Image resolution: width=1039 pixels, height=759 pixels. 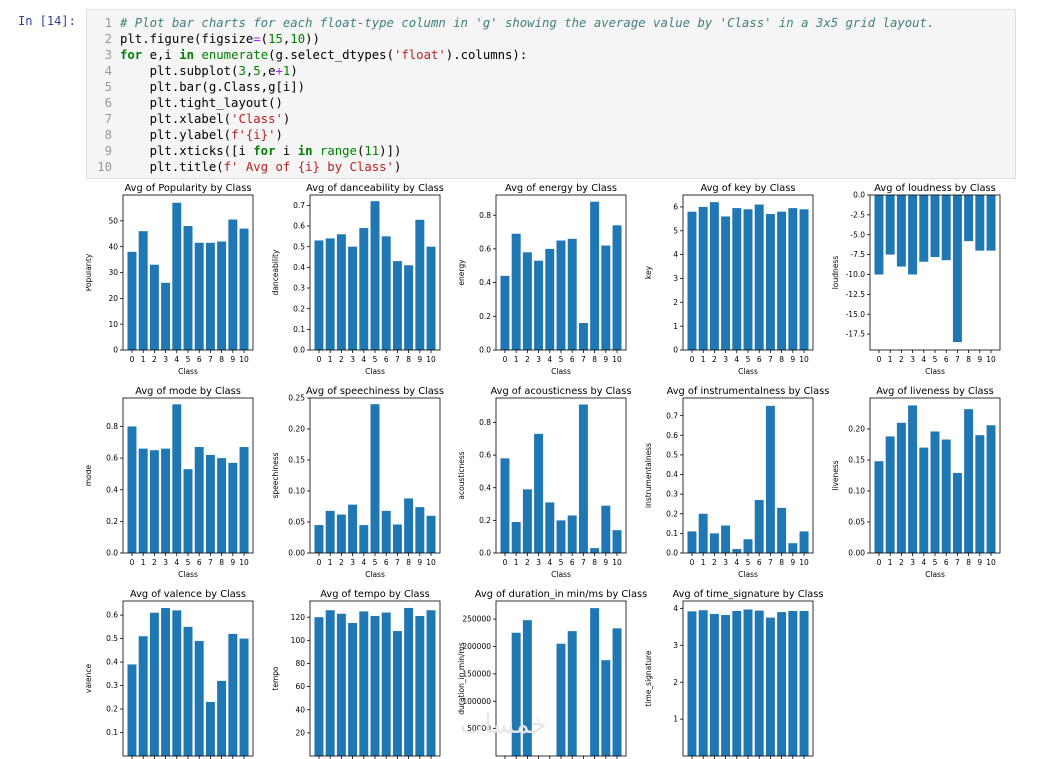 I want to click on line-number: 7, so click(x=108, y=119).